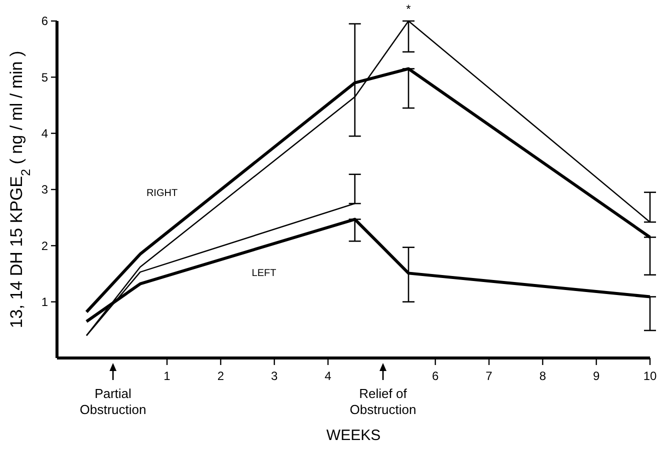 Image resolution: width=659 pixels, height=450 pixels. What do you see at coordinates (44, 133) in the screenshot?
I see `y-tick-label: 4` at bounding box center [44, 133].